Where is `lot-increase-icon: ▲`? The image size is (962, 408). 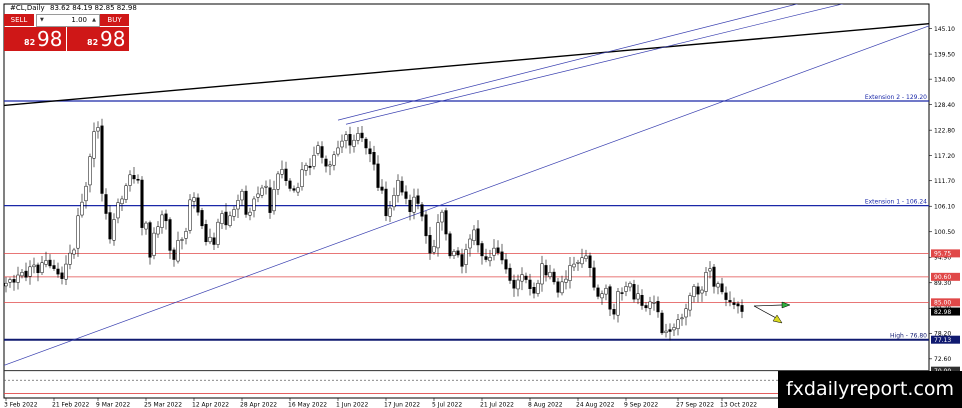 lot-increase-icon: ▲ is located at coordinates (94, 20).